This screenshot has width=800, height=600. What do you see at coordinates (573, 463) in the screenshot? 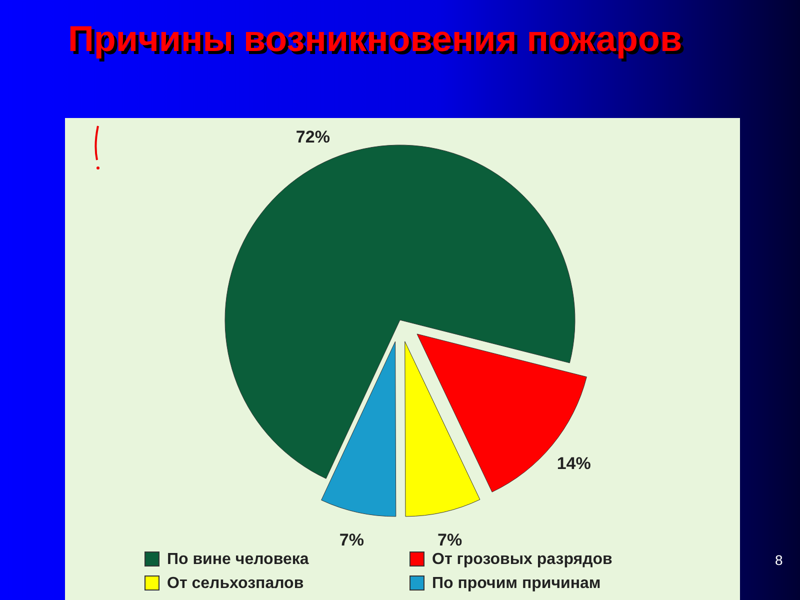
I see `data-label: 14%` at bounding box center [573, 463].